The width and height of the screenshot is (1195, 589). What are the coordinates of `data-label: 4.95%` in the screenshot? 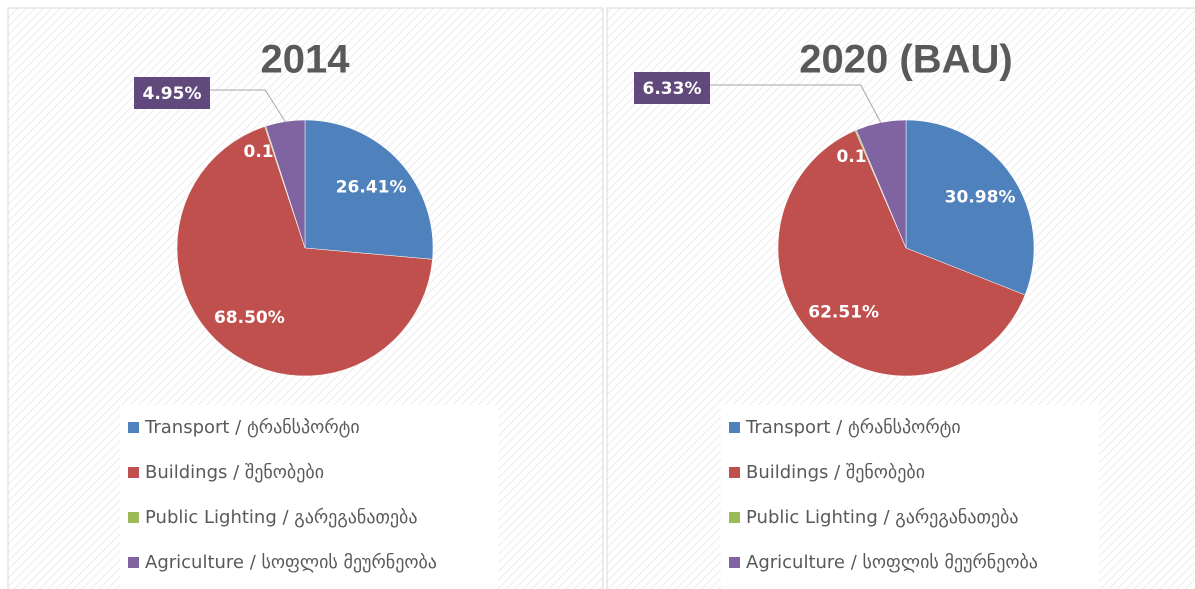 It's located at (172, 94).